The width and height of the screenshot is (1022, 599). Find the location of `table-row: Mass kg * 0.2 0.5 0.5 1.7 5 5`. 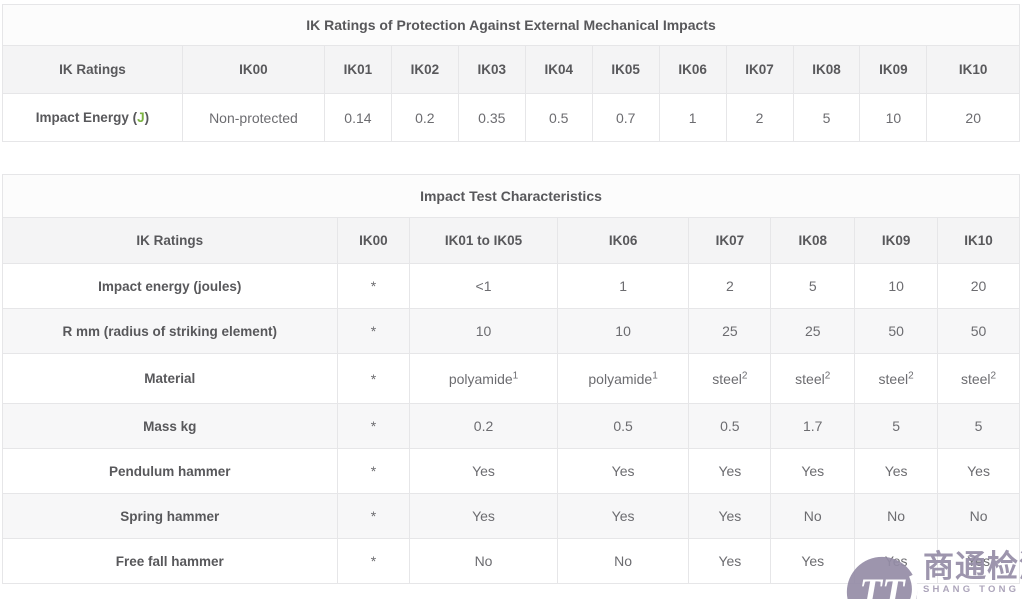

table-row: Mass kg * 0.2 0.5 0.5 1.7 5 5 is located at coordinates (511, 426).